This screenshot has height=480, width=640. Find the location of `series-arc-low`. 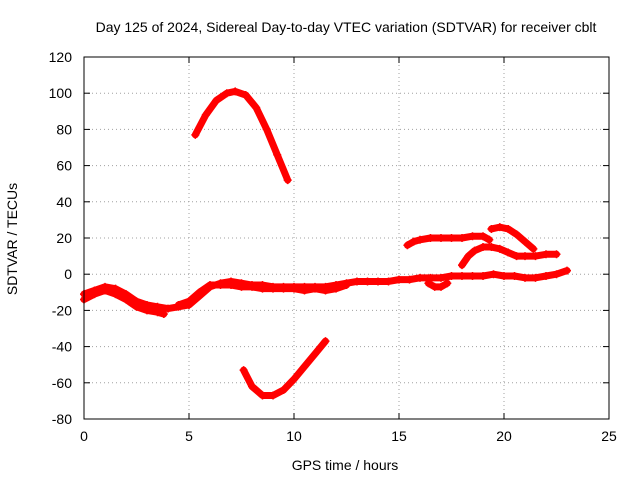

series-arc-low is located at coordinates (284, 368).